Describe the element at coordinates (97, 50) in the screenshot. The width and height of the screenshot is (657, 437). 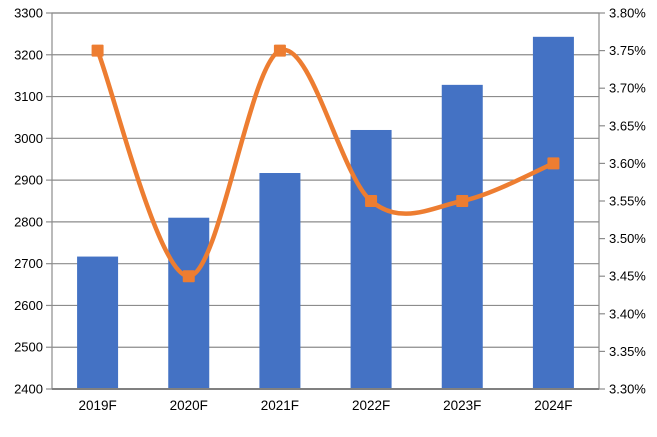
I see `line-marker-2019F` at that location.